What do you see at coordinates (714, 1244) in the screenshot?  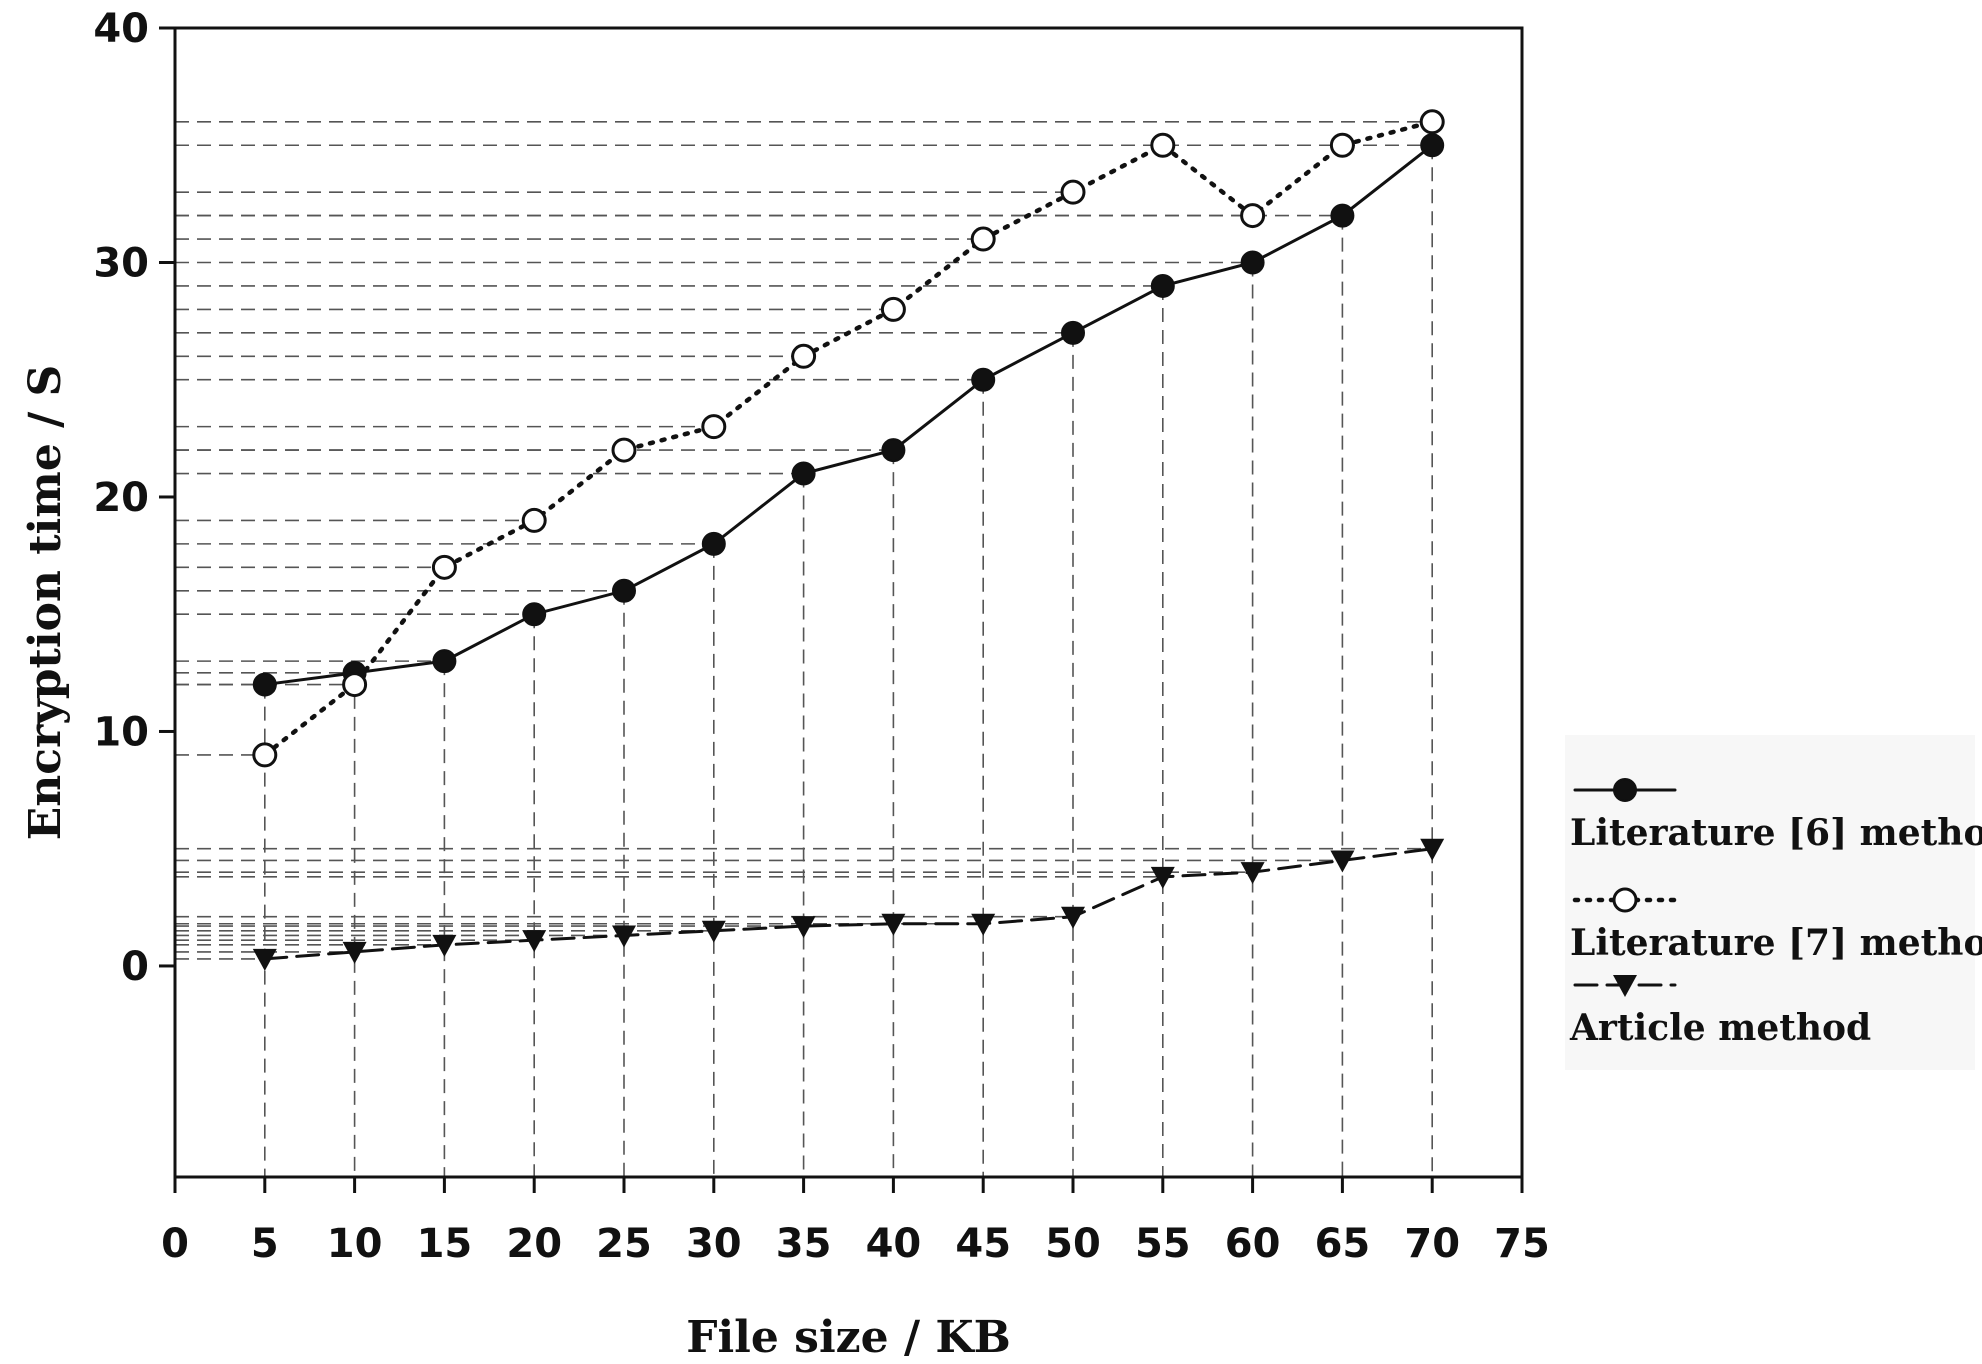 I see `x-tick-label: 30` at bounding box center [714, 1244].